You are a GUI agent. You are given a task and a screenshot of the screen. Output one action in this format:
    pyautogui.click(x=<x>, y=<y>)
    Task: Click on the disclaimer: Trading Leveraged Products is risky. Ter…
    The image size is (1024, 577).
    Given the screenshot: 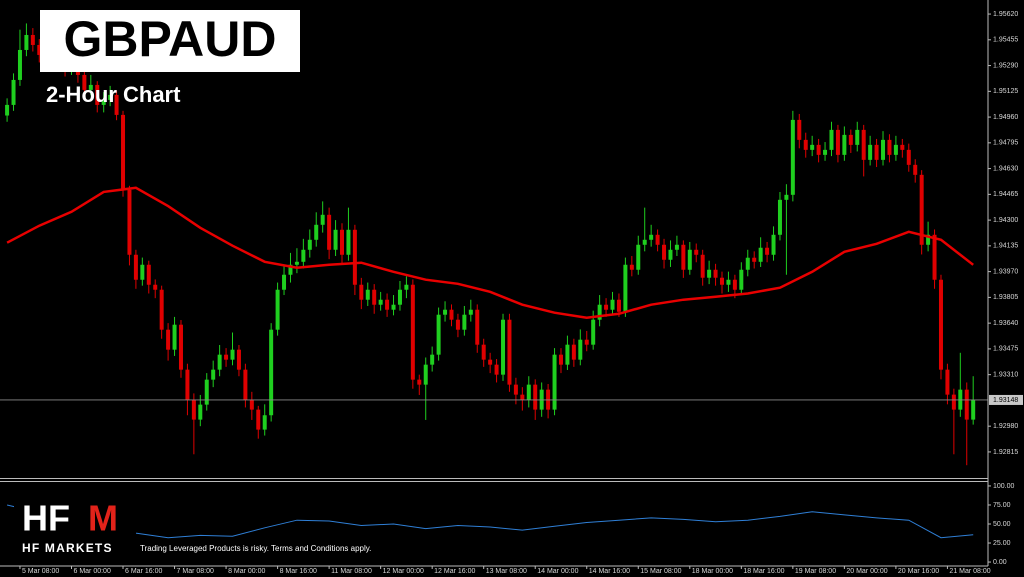 What is the action you would take?
    pyautogui.click(x=255, y=548)
    